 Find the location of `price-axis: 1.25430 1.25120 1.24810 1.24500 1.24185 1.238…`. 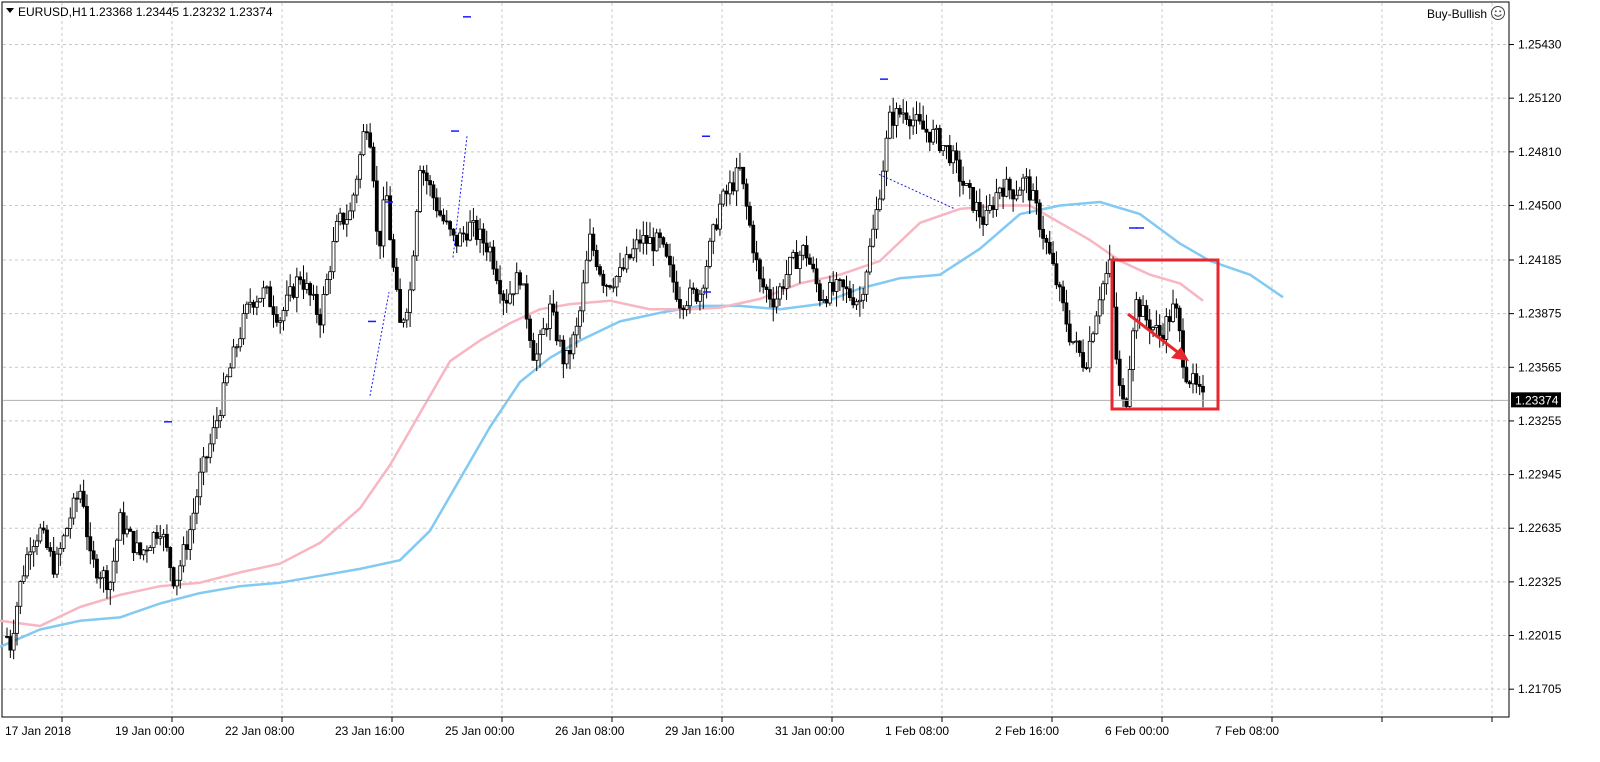

price-axis: 1.25430 1.25120 1.24810 1.24500 1.24185 1.238… is located at coordinates (1535, 367).